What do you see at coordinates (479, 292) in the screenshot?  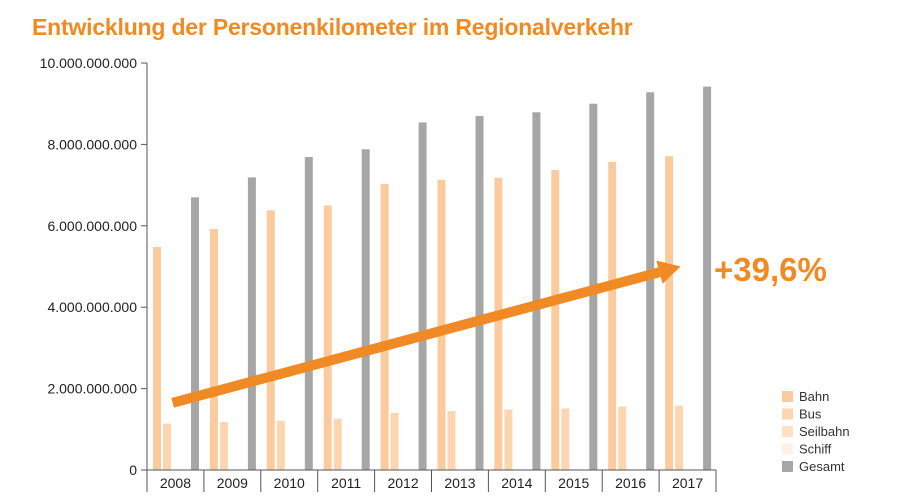 I see `bar-gesamt-2013` at bounding box center [479, 292].